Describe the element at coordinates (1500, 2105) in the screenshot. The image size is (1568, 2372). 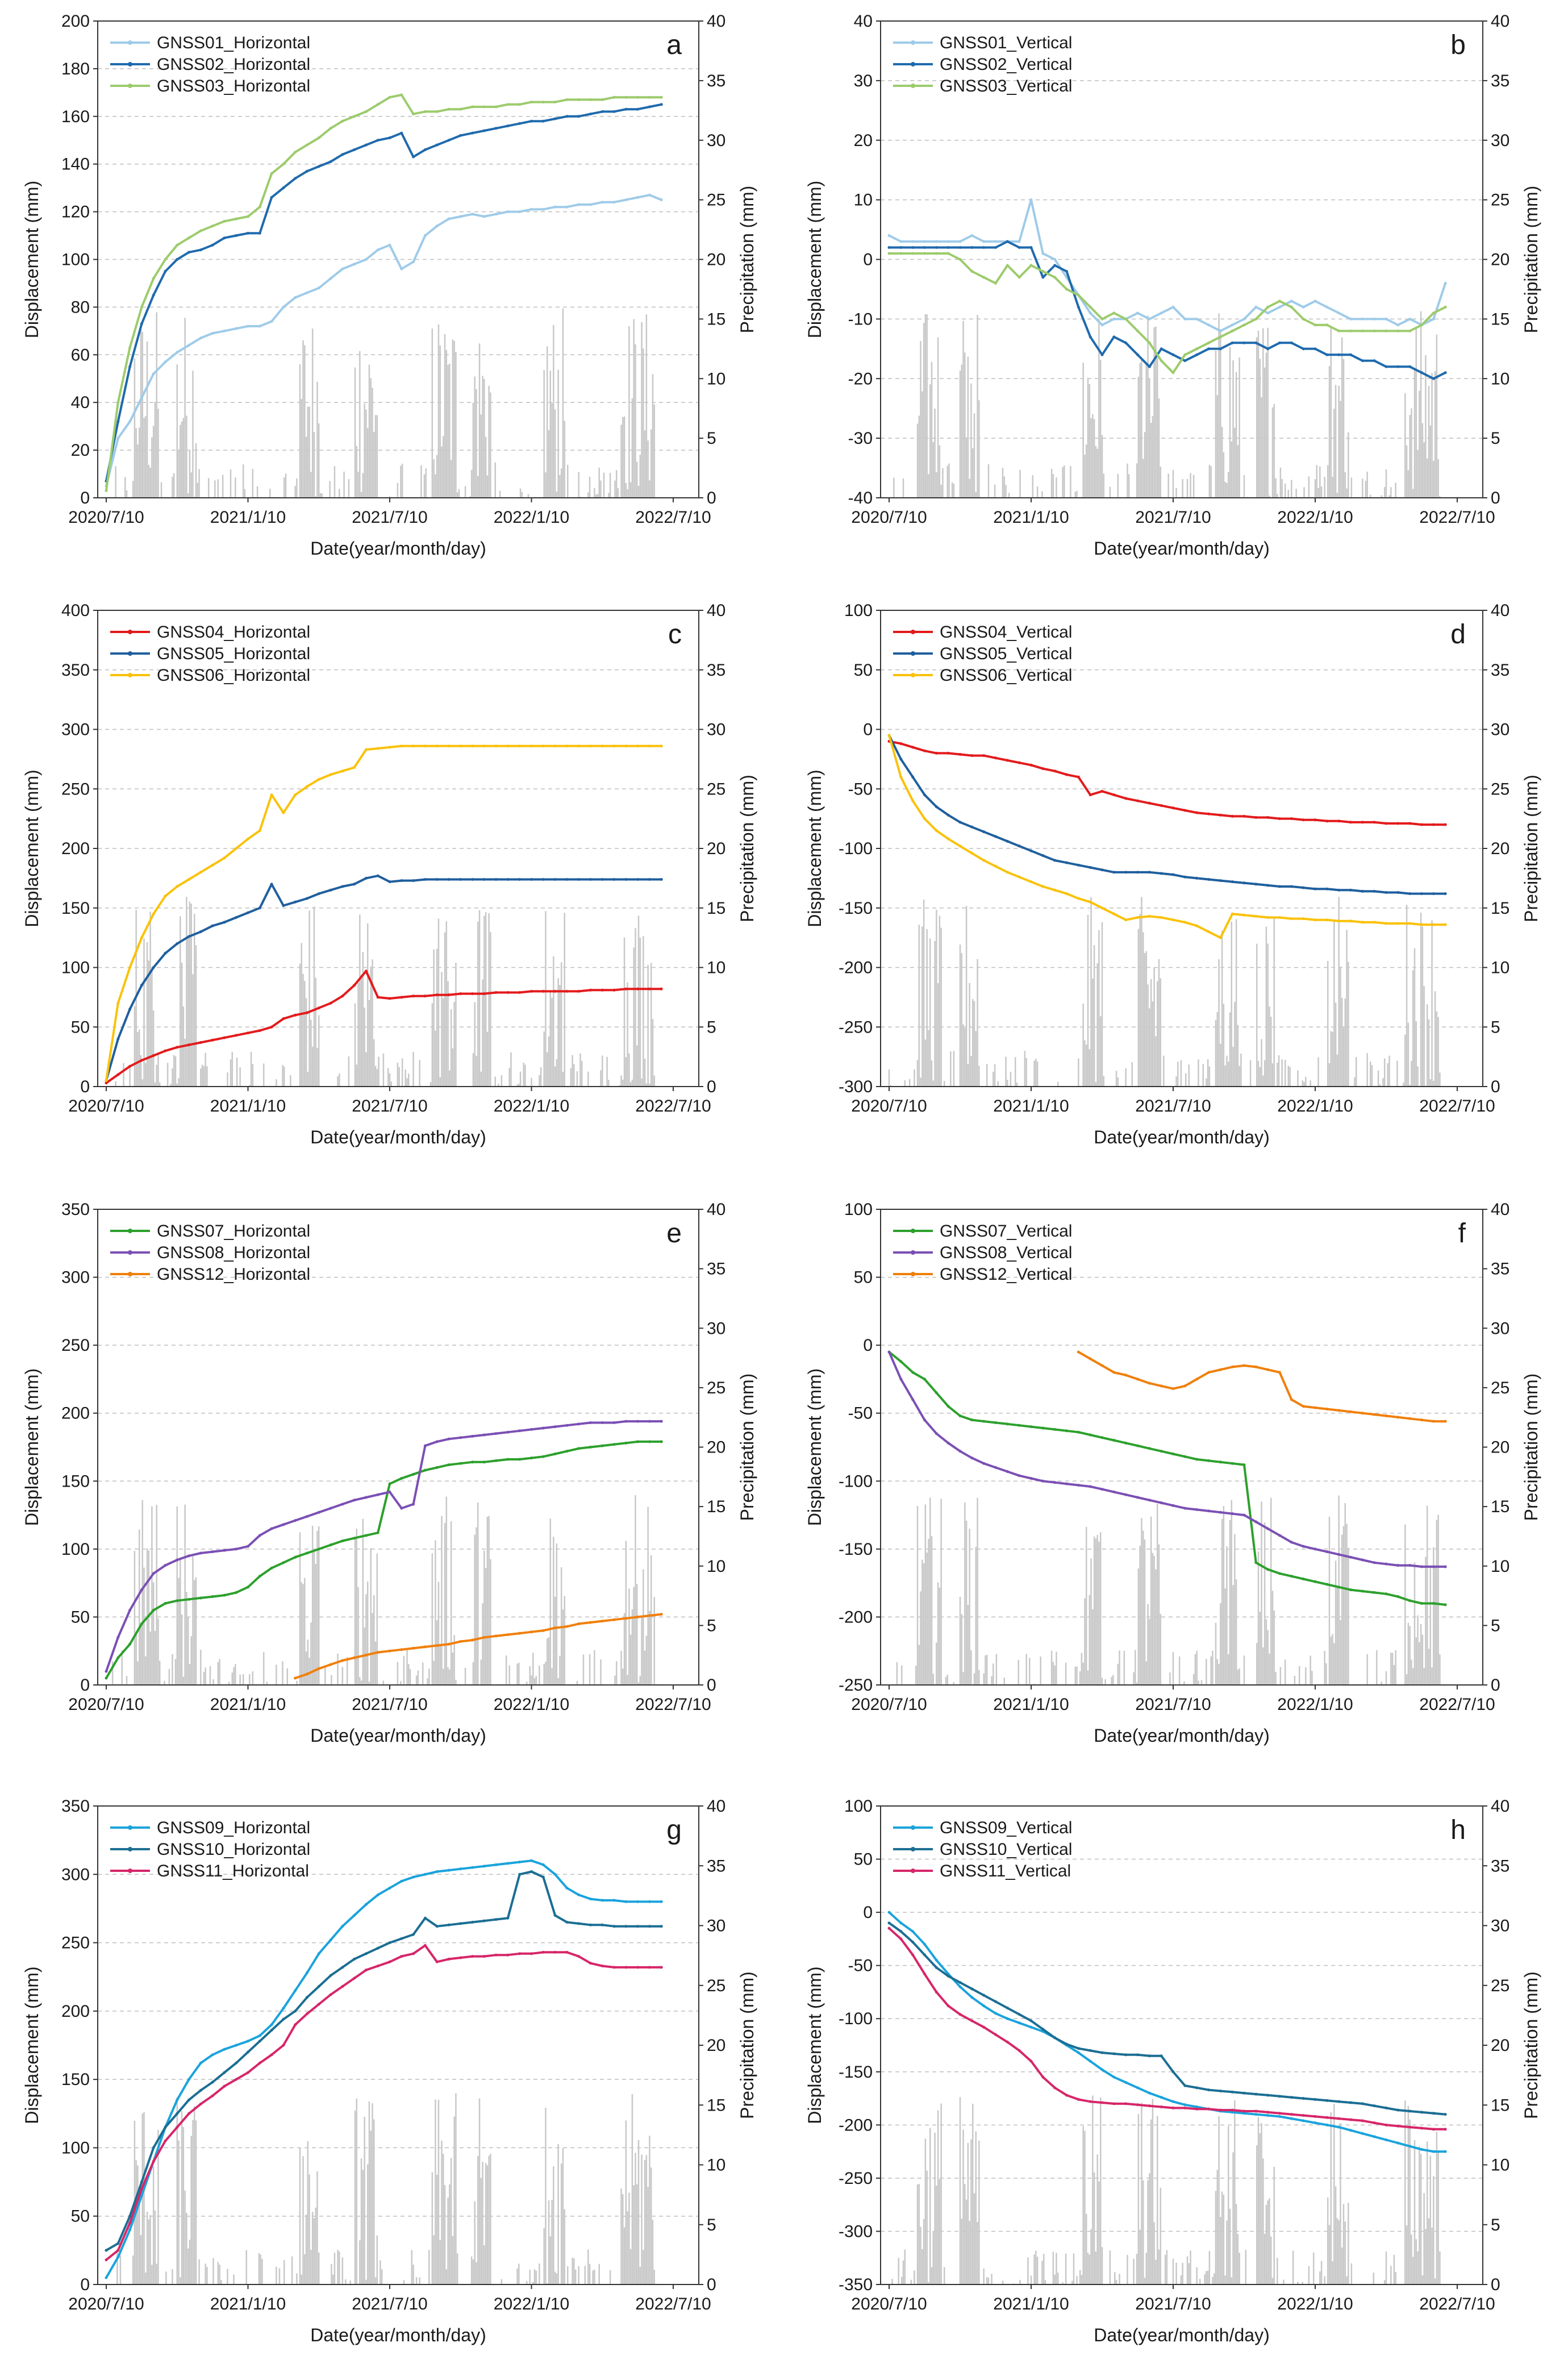
I see `y2-tick-label: 15` at that location.